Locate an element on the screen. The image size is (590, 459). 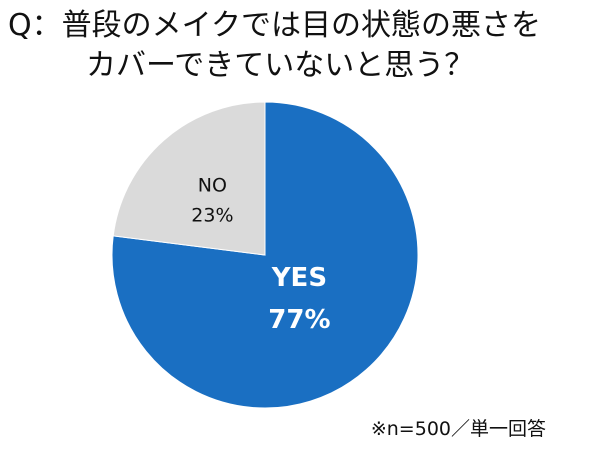
sample-note: ※n=500／単一回答 is located at coordinates (458, 429).